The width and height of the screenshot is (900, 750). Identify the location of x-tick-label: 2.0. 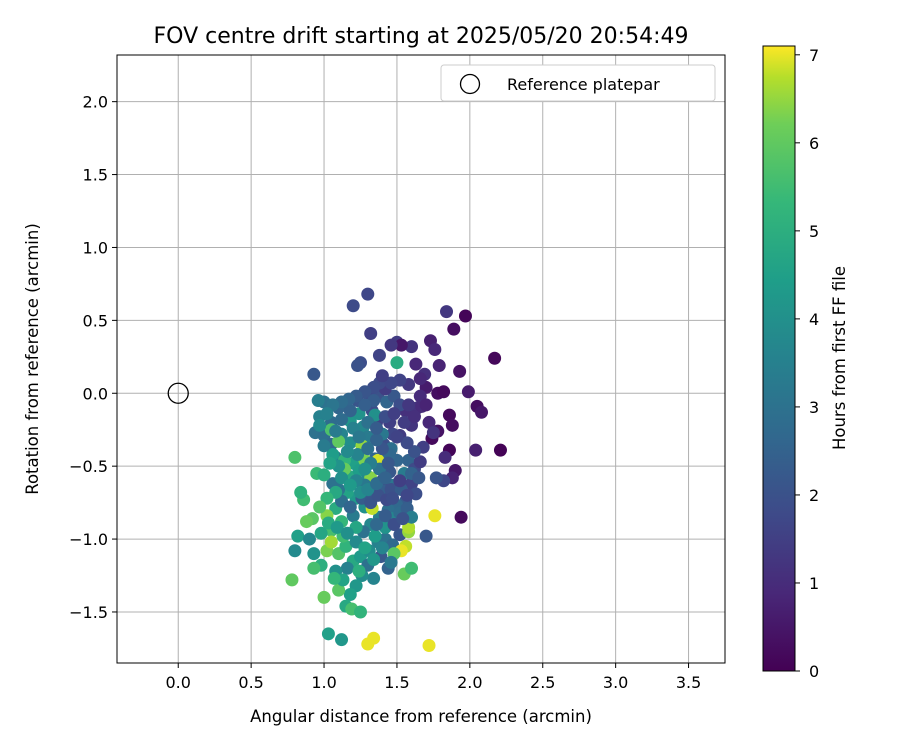
(469, 682).